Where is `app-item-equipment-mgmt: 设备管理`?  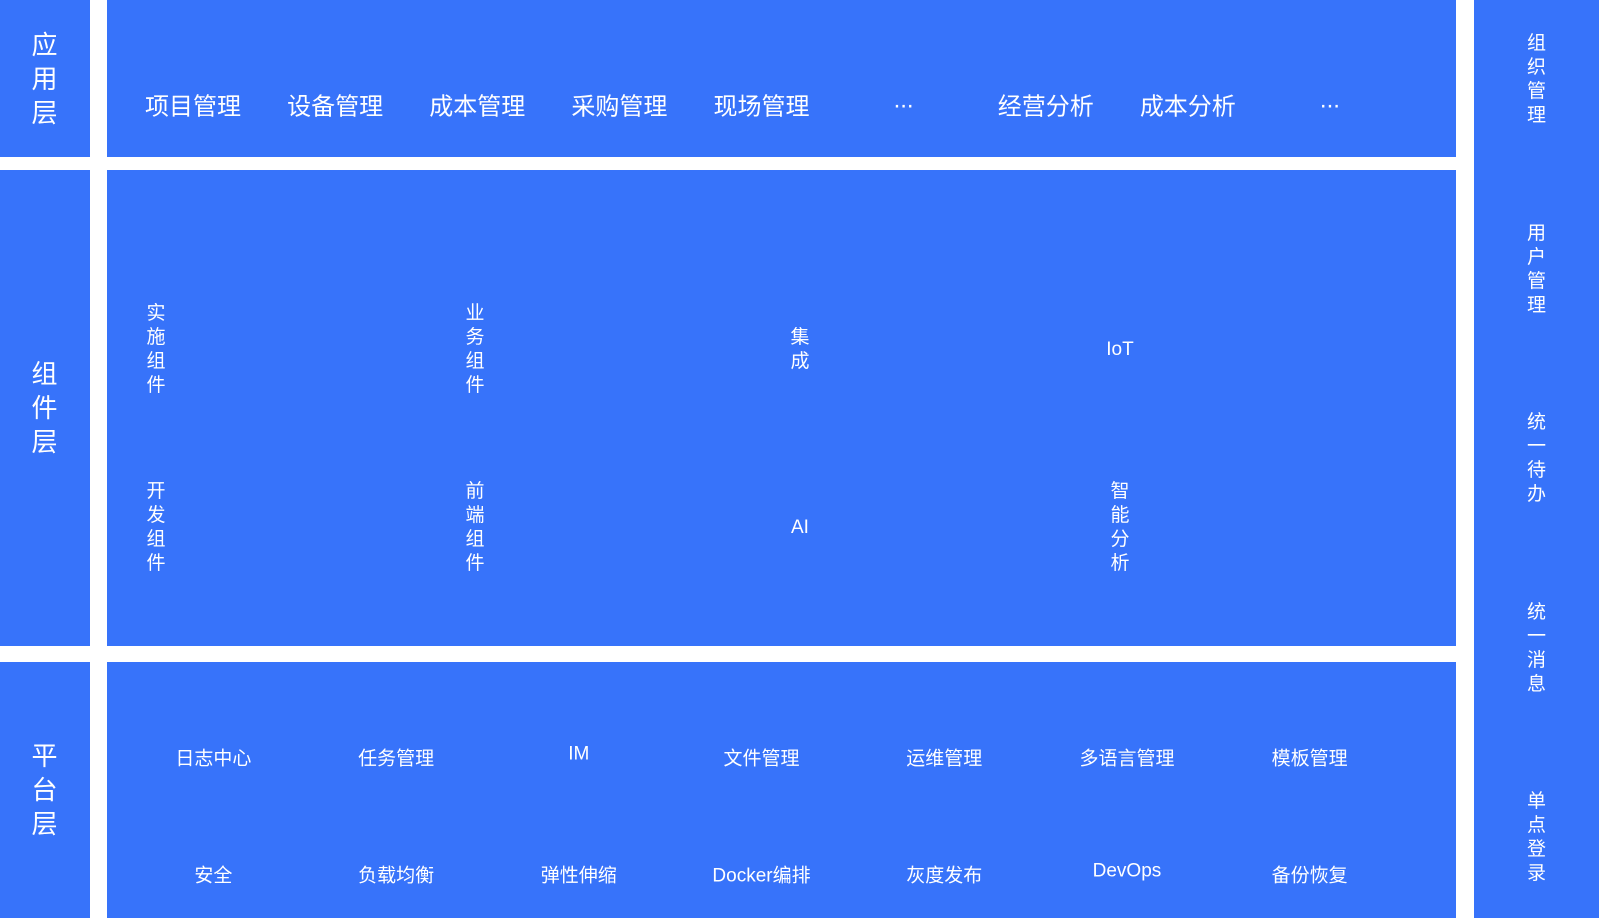 app-item-equipment-mgmt: 设备管理 is located at coordinates (335, 107).